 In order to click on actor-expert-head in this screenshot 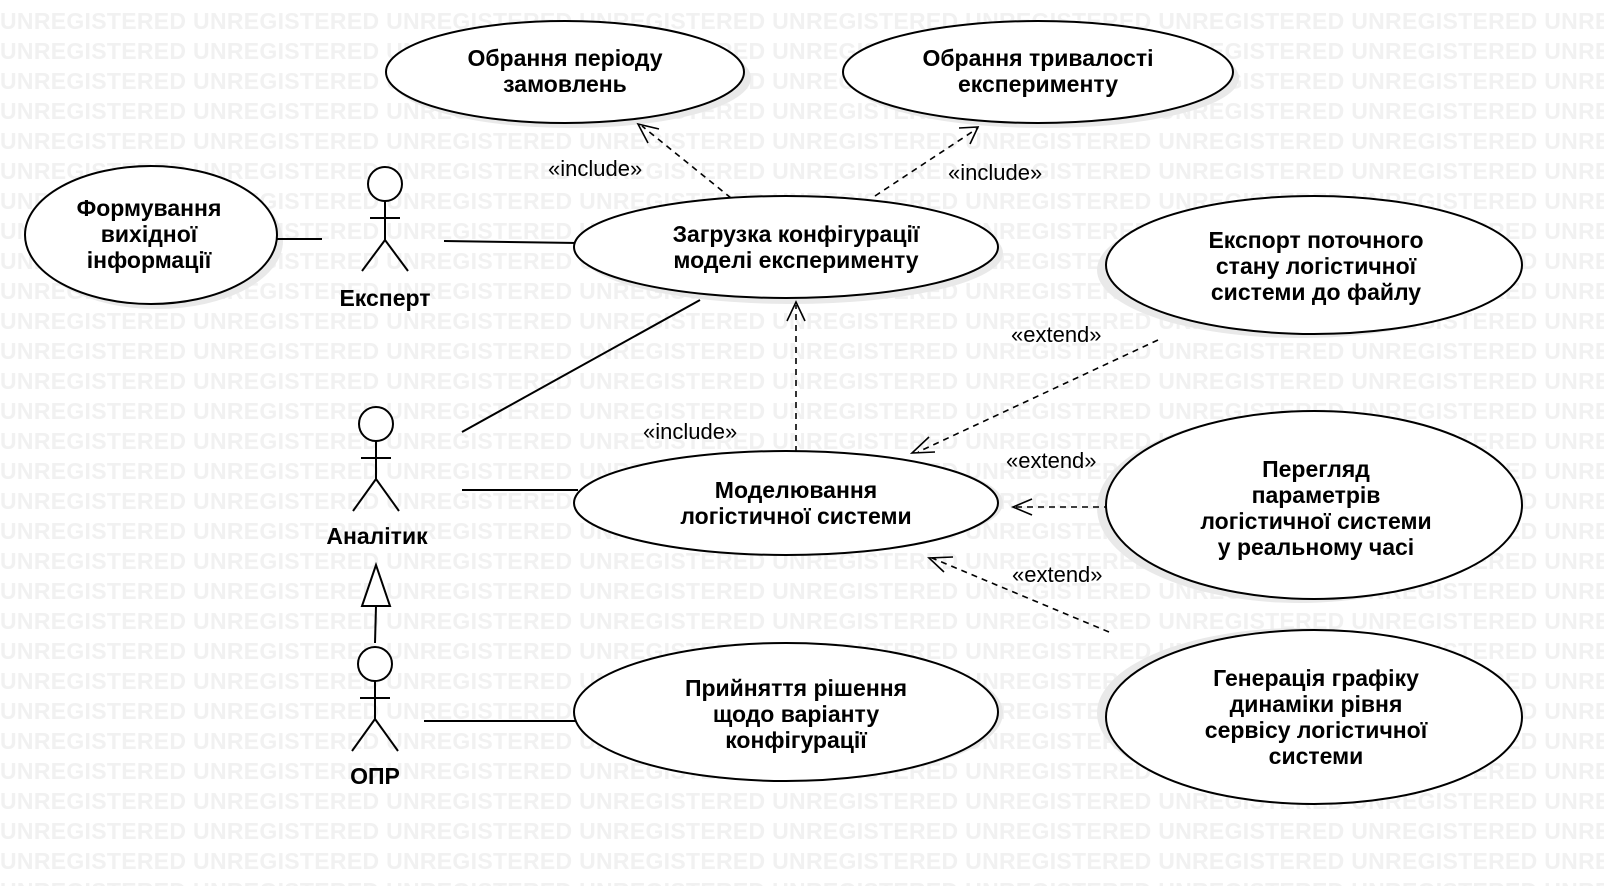, I will do `click(385, 184)`.